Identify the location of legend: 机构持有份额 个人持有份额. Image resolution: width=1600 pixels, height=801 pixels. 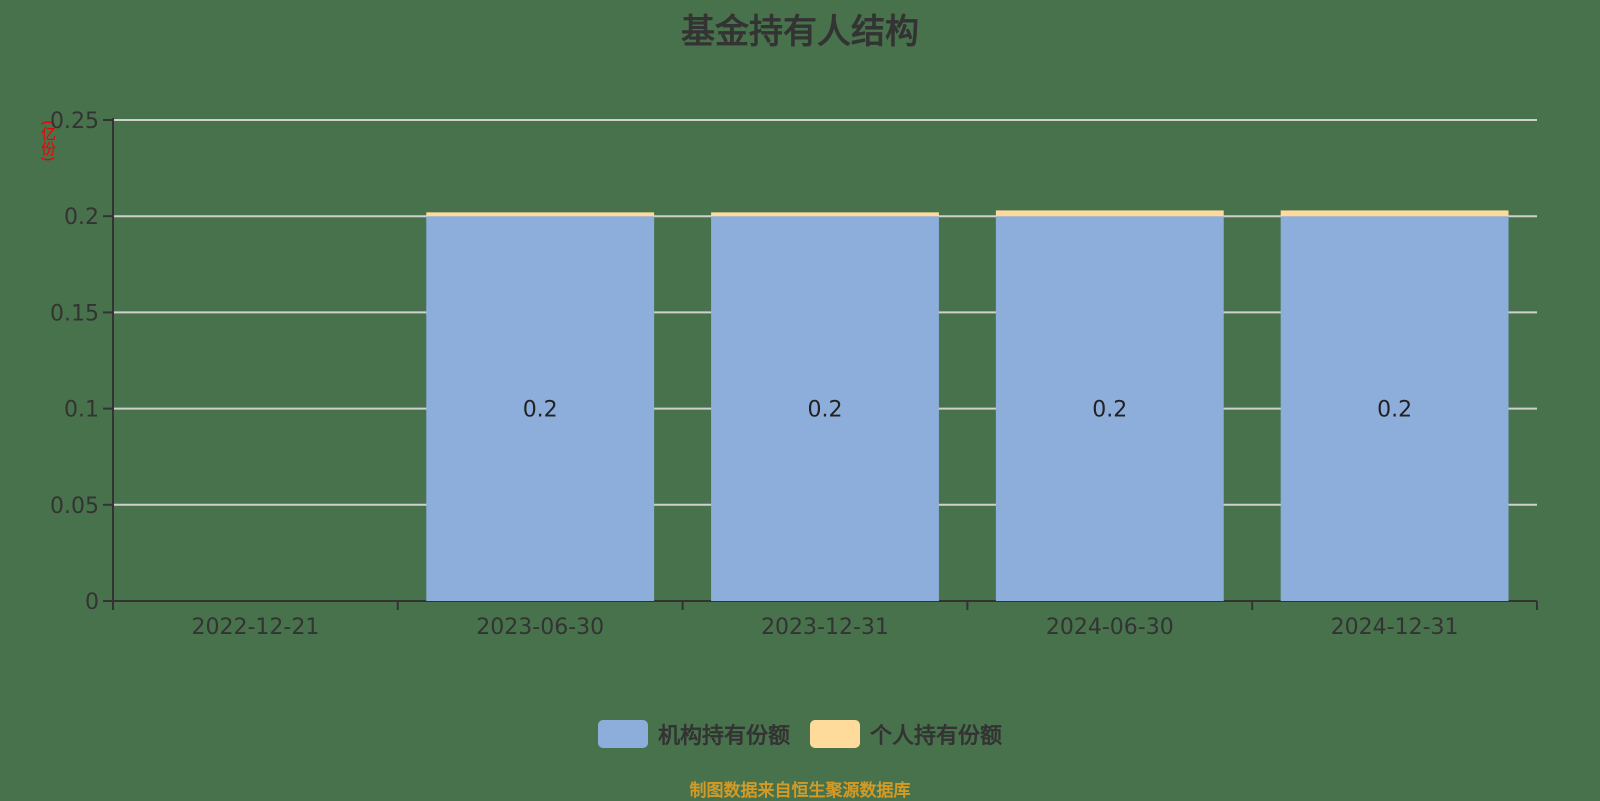
(800, 734).